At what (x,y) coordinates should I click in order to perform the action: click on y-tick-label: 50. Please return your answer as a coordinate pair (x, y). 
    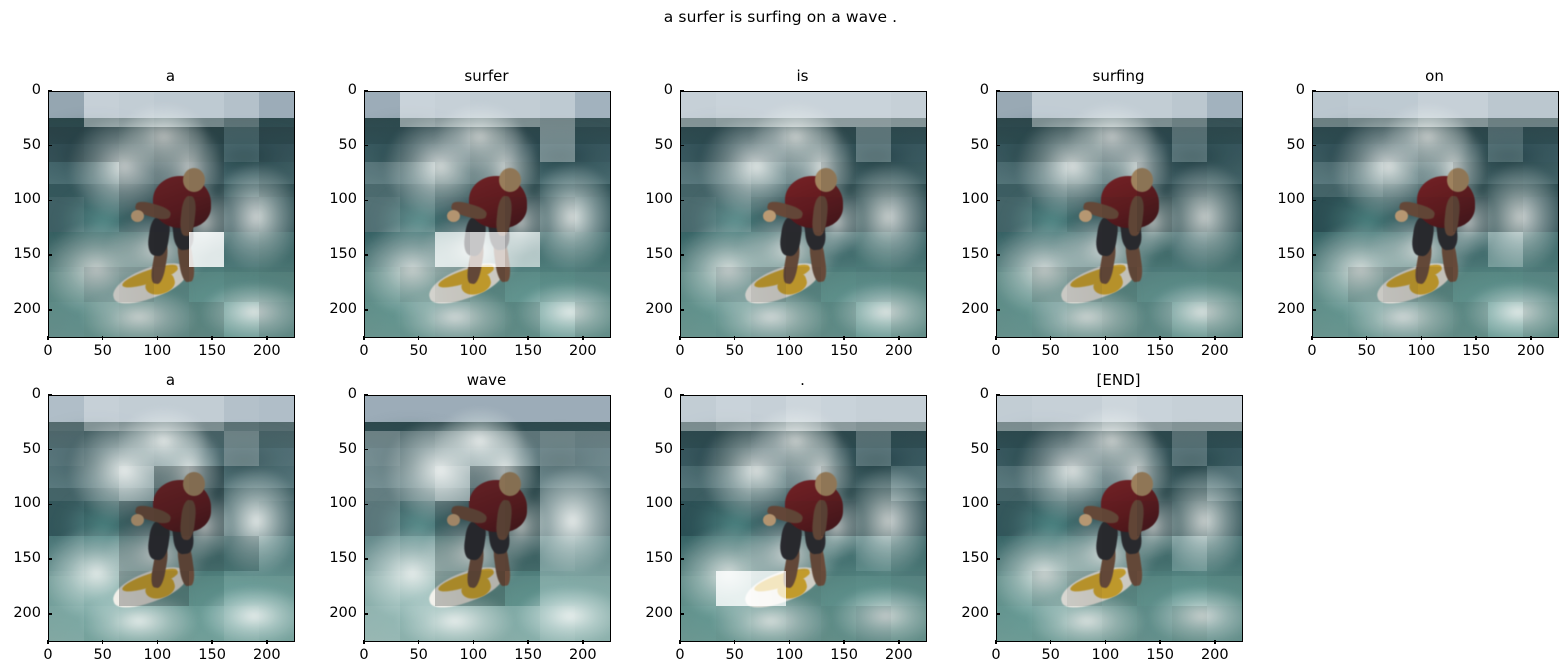
    Looking at the image, I should click on (663, 144).